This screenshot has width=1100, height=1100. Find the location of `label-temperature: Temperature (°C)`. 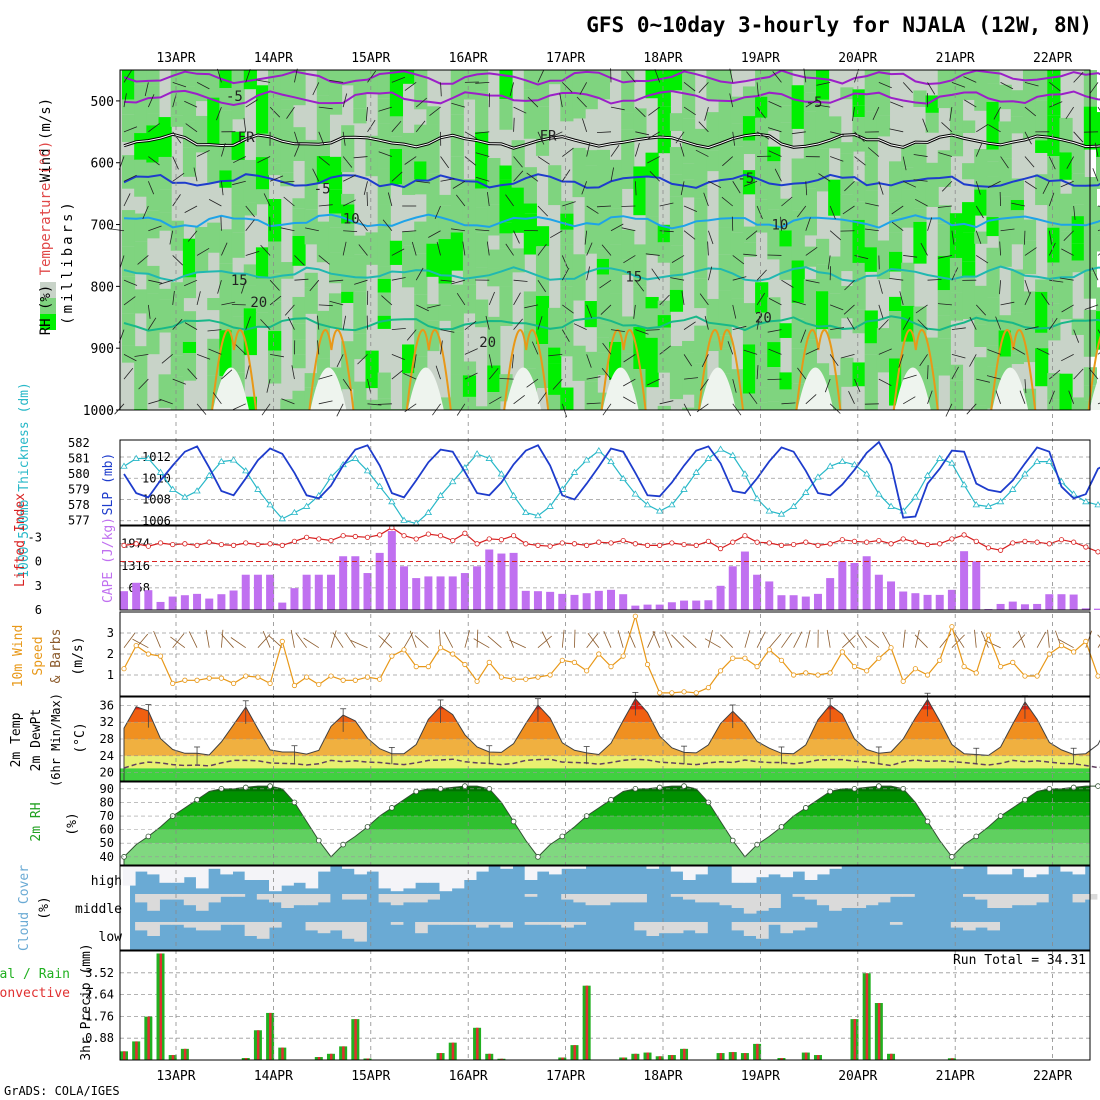

label-temperature: Temperature (°C) is located at coordinates (46, 208).